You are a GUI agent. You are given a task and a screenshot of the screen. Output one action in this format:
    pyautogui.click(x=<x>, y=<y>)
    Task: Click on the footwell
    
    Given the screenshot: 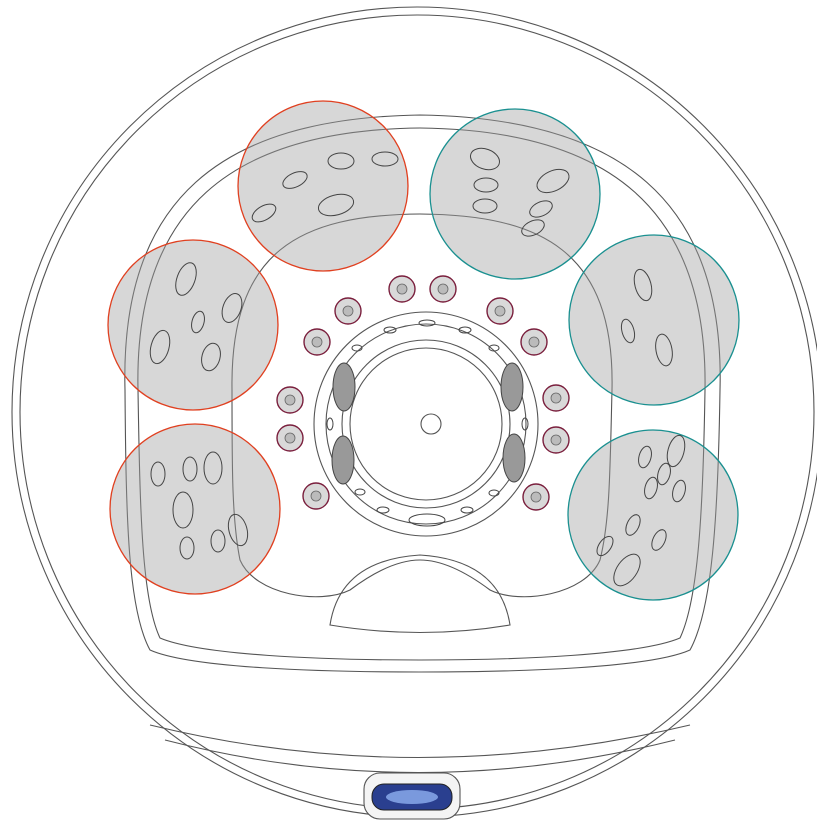 What is the action you would take?
    pyautogui.click(x=420, y=594)
    